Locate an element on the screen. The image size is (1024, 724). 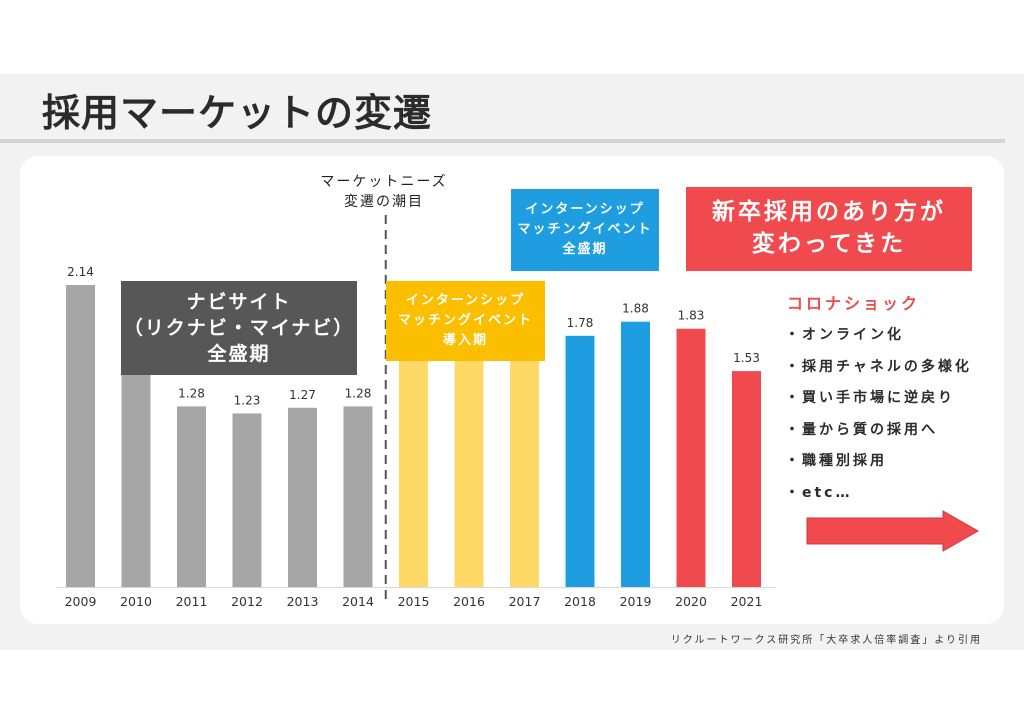
x-tick-label: 2009 is located at coordinates (81, 601).